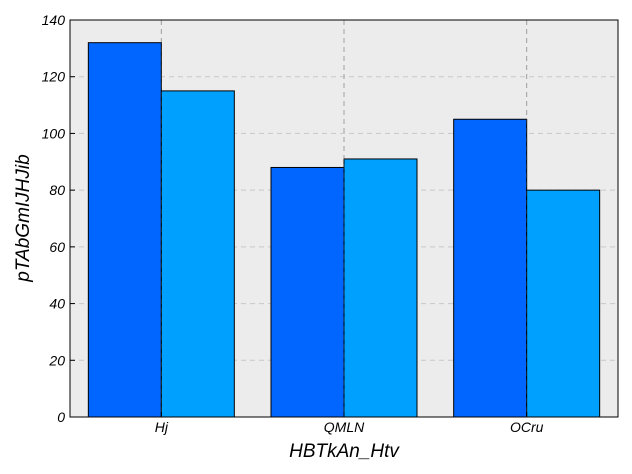  I want to click on y-tick-label: 40, so click(57, 304).